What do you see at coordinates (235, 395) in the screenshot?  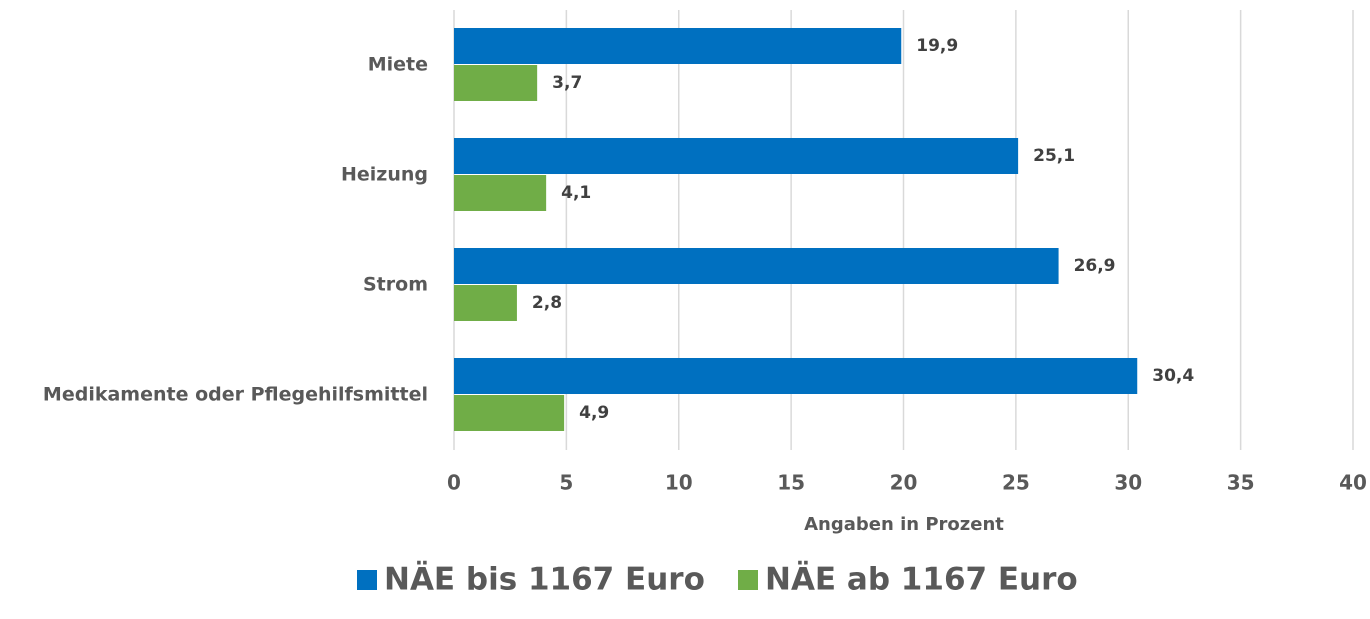 I see `y-tick-label: Medikamente oder Pflegehilfsmittel` at bounding box center [235, 395].